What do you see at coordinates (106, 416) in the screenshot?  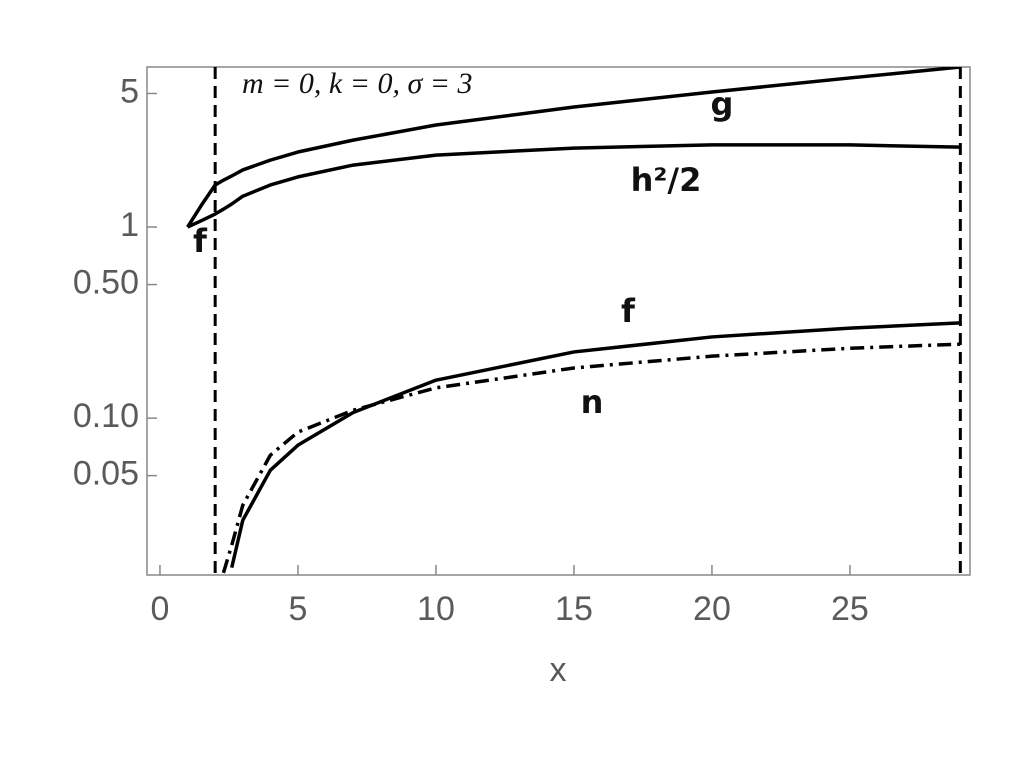 I see `y-tick-label: 0.10` at bounding box center [106, 416].